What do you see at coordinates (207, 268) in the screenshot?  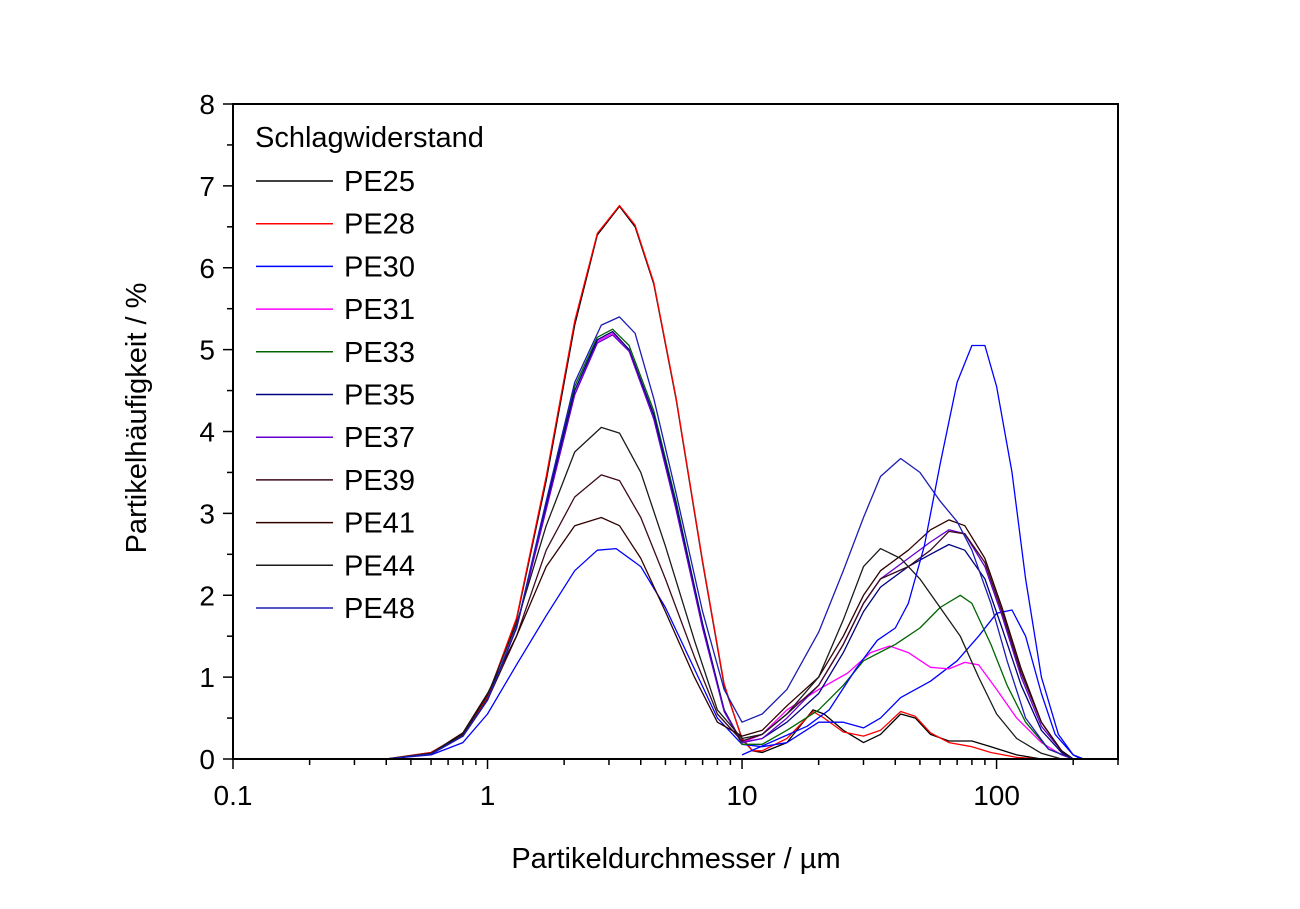 I see `y-tick-label: 6` at bounding box center [207, 268].